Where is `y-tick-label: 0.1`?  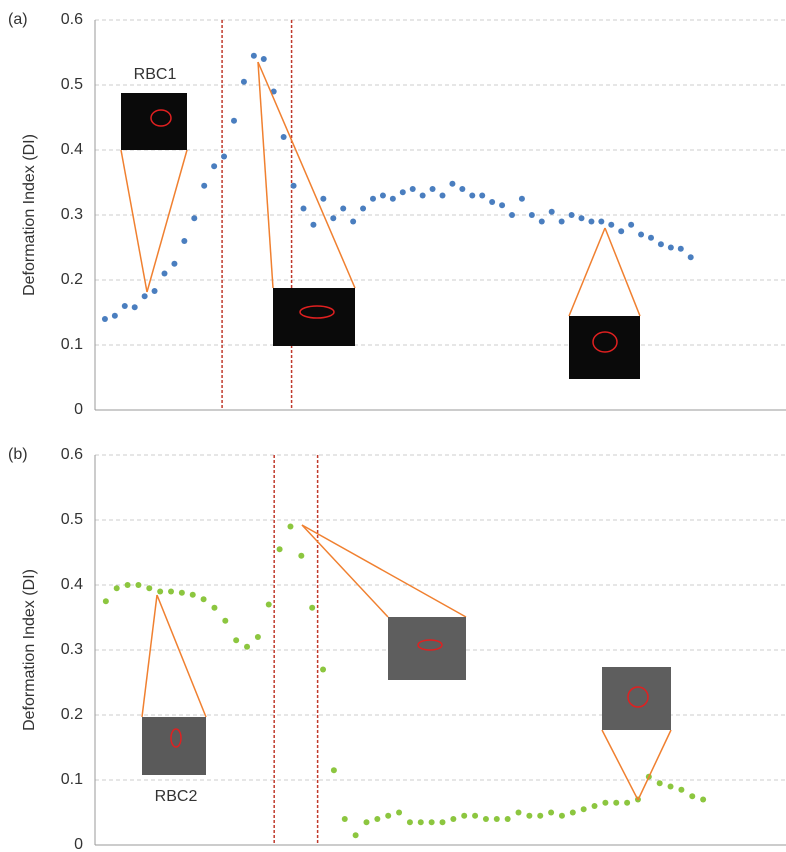
y-tick-label: 0.1 is located at coordinates (72, 344).